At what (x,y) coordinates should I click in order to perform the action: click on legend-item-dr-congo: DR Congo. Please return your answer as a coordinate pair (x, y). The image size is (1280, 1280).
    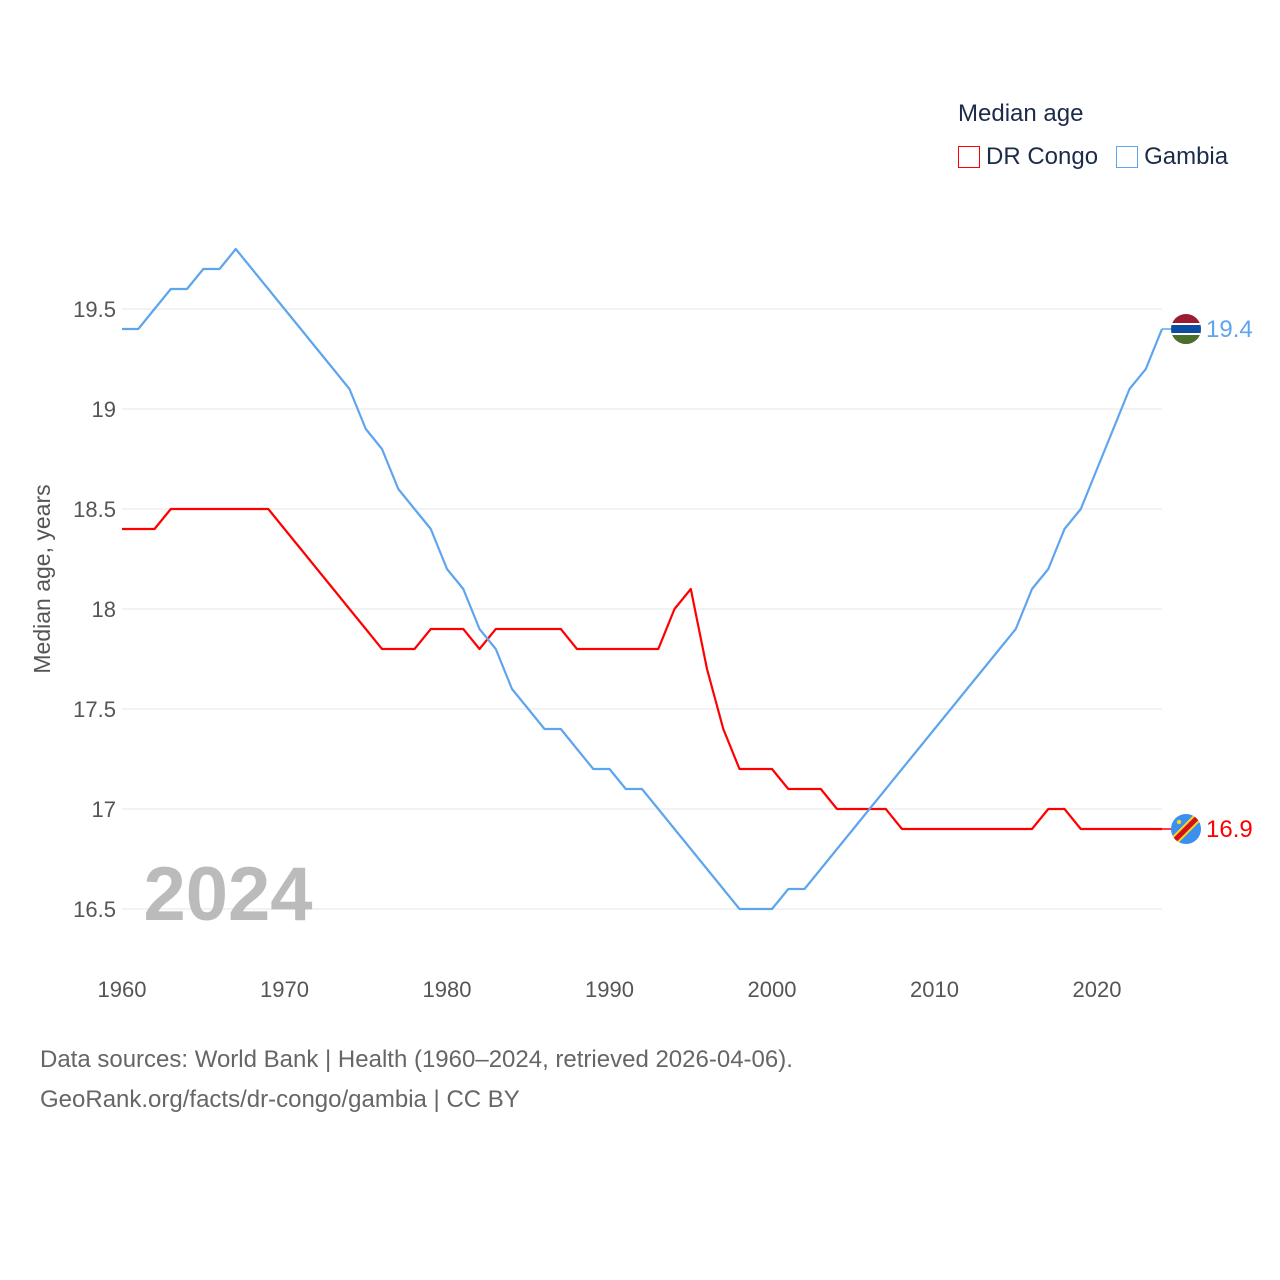
    Looking at the image, I should click on (1028, 157).